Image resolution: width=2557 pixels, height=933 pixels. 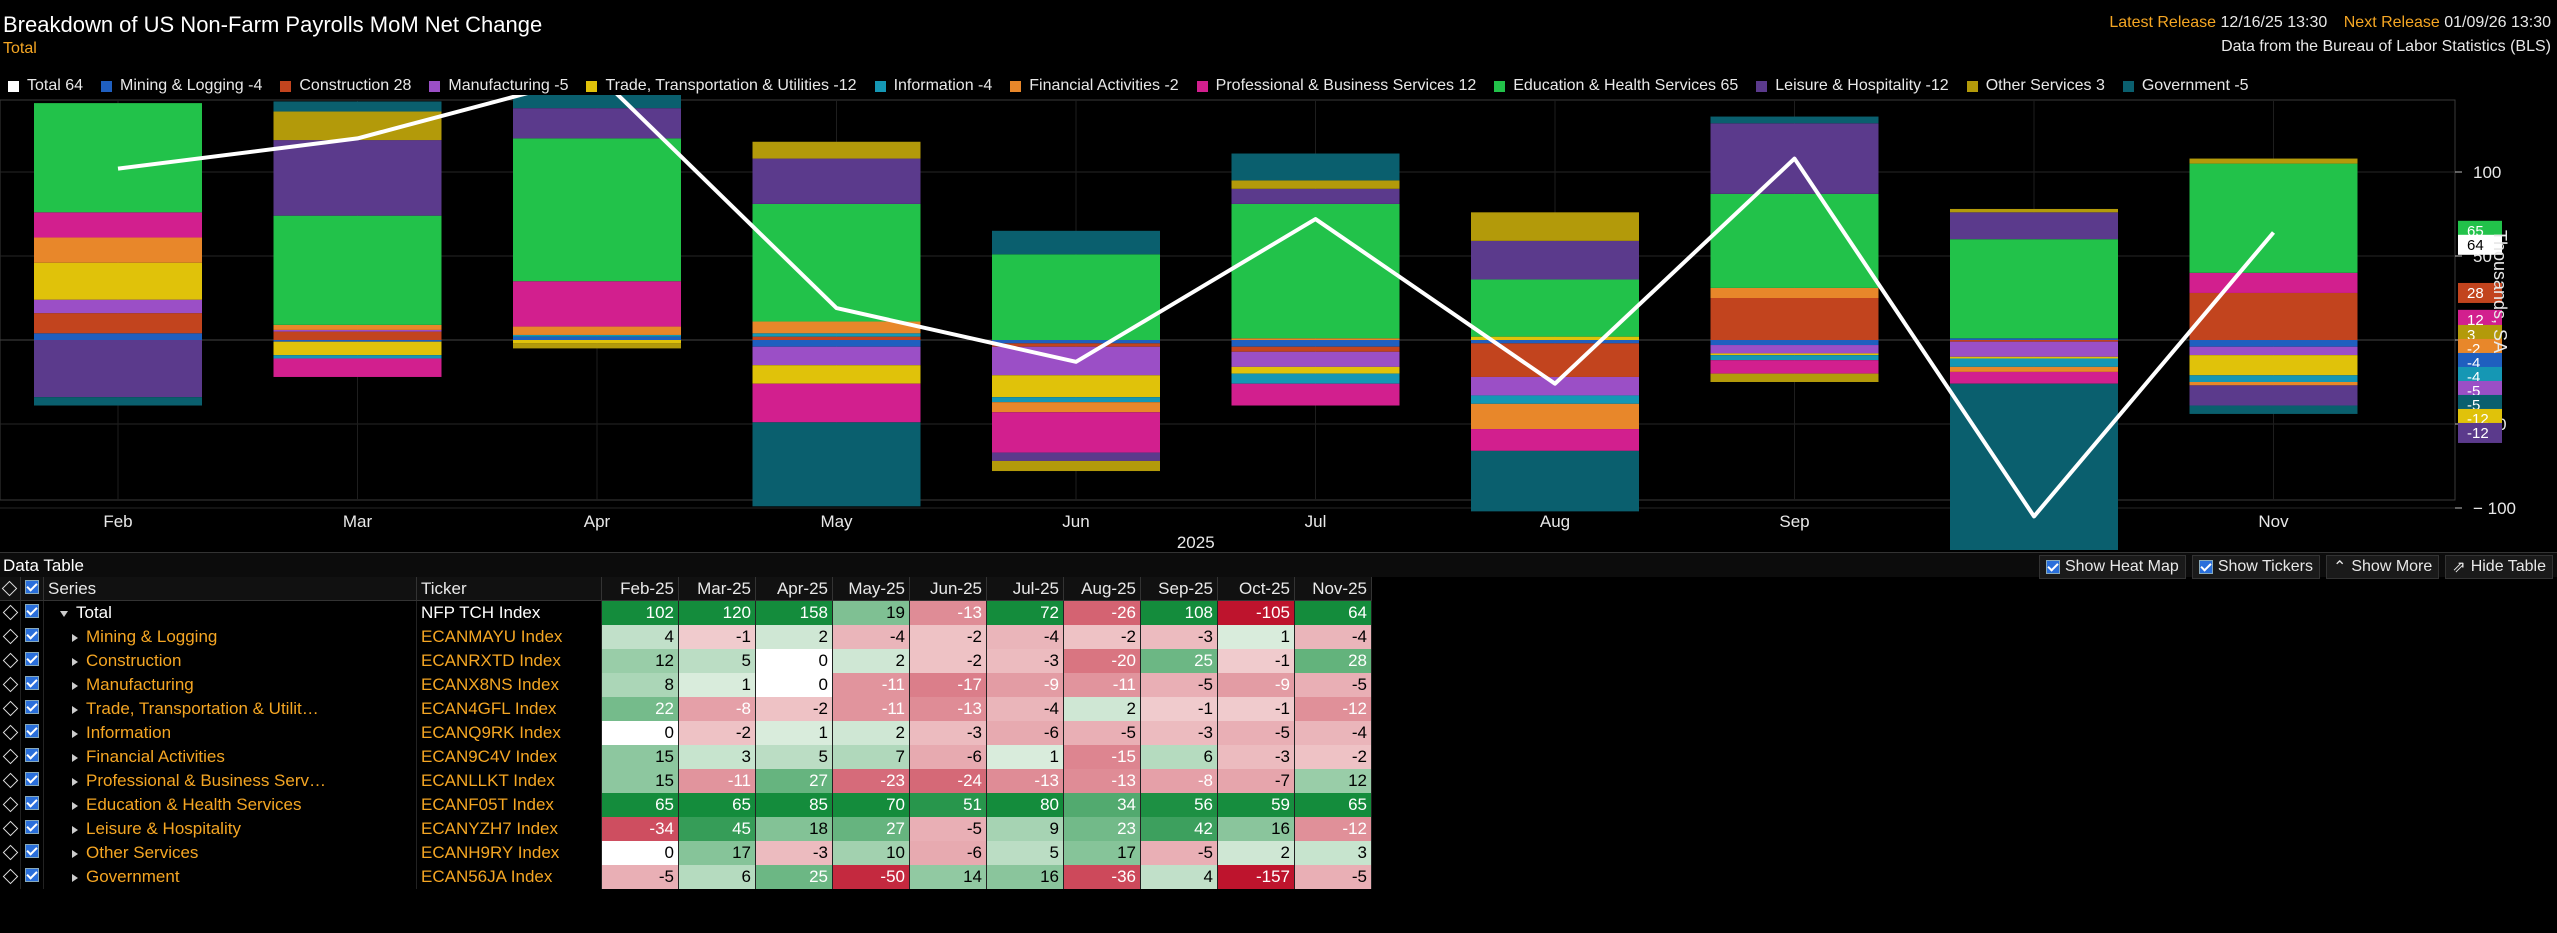 What do you see at coordinates (509, 805) in the screenshot?
I see `ticker: ECANF05T Index` at bounding box center [509, 805].